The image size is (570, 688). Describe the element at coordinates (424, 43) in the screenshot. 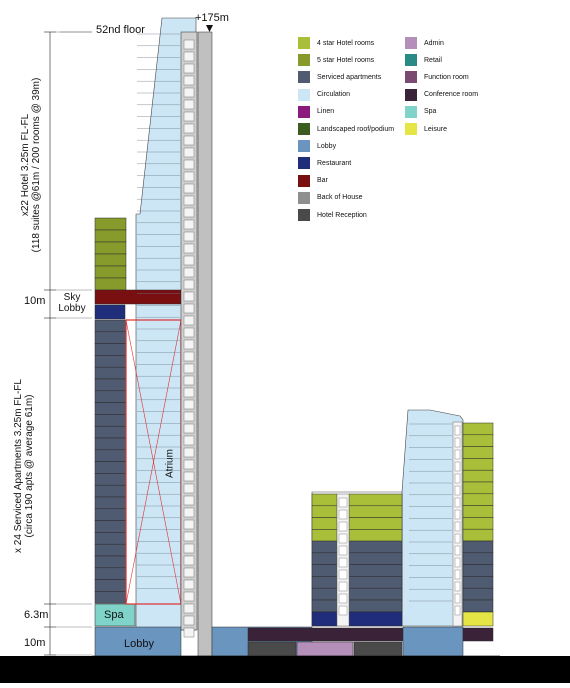

I see `legend-item: Admin` at that location.